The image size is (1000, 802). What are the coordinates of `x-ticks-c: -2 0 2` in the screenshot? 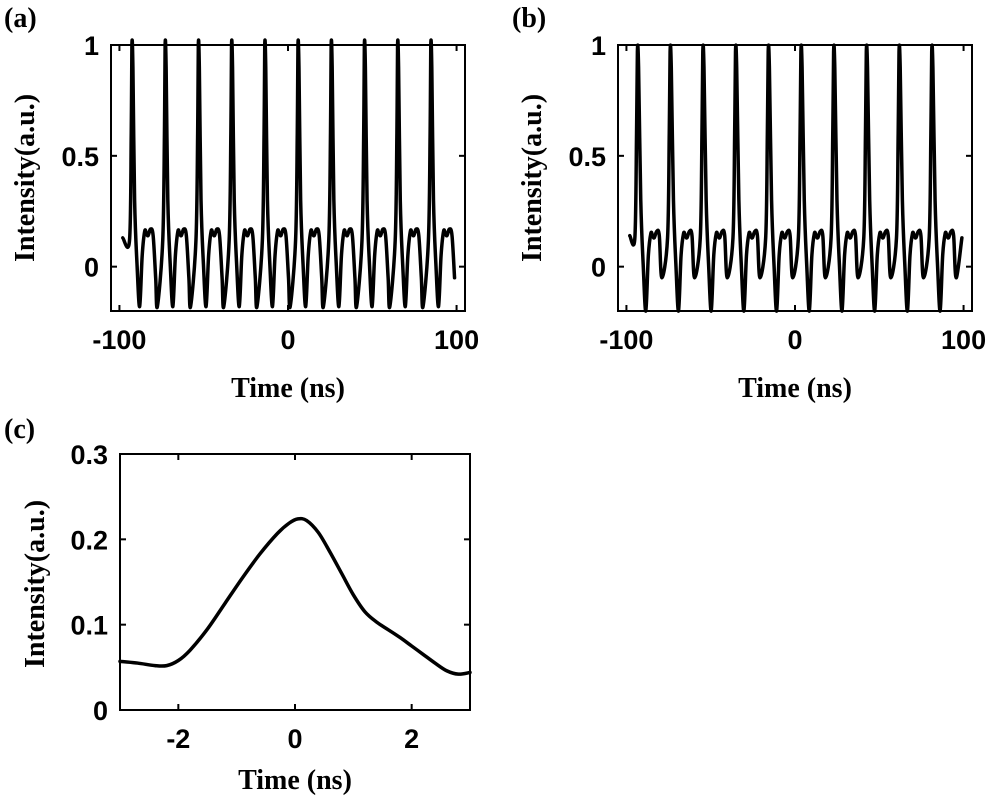 It's located at (292, 604).